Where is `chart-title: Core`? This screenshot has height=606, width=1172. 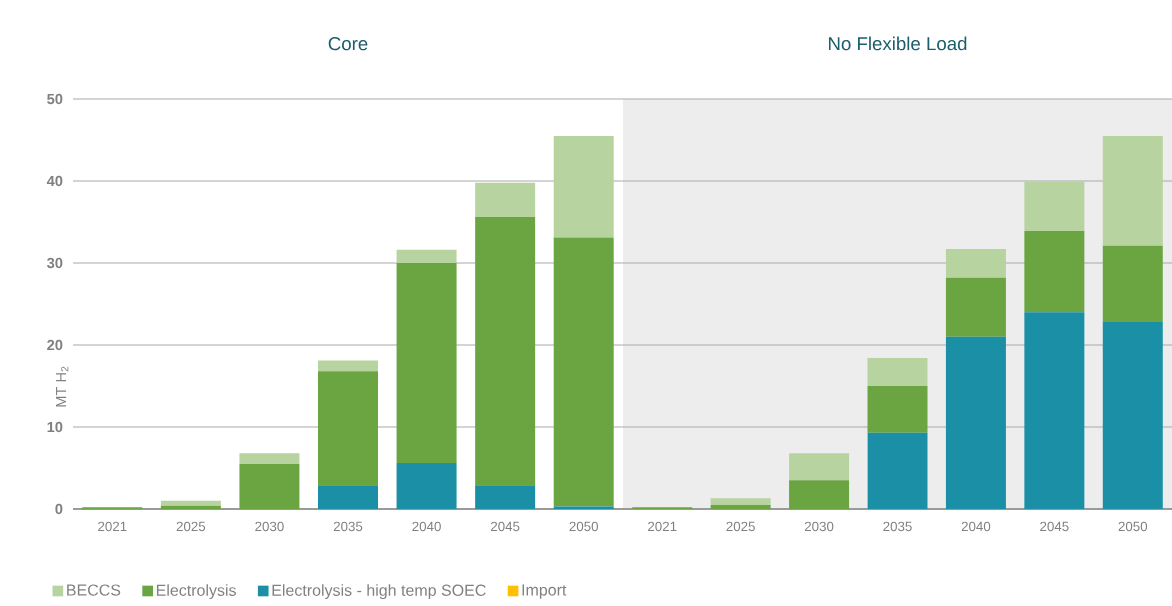
chart-title: Core is located at coordinates (348, 44).